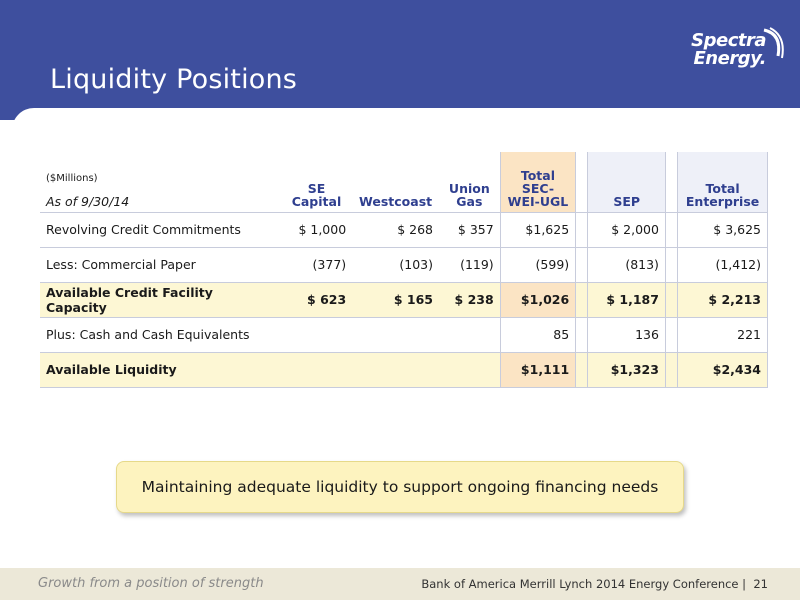 This screenshot has height=600, width=800. What do you see at coordinates (395, 264) in the screenshot?
I see `cell-westcoast: (103)` at bounding box center [395, 264].